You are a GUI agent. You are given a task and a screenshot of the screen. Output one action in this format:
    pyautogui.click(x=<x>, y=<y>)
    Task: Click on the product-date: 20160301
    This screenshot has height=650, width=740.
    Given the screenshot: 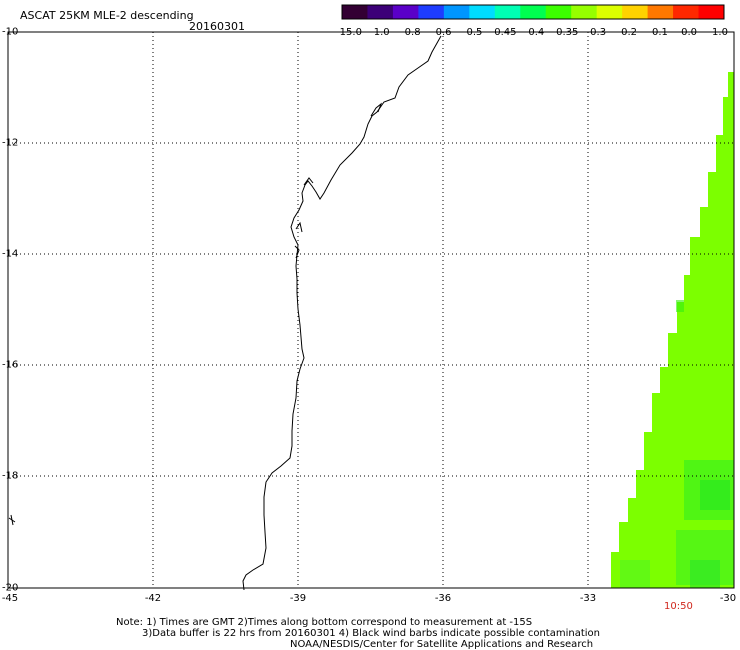 What is the action you would take?
    pyautogui.click(x=217, y=26)
    